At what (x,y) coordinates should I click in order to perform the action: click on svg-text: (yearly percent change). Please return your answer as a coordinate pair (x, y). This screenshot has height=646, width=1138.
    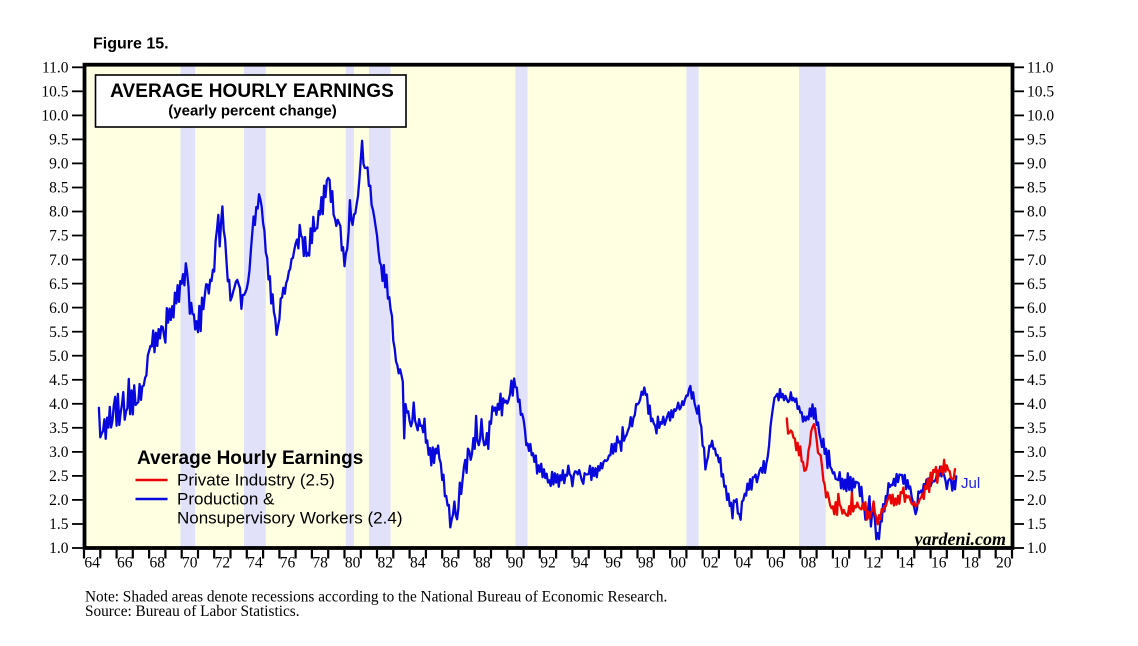
    Looking at the image, I should click on (252, 111).